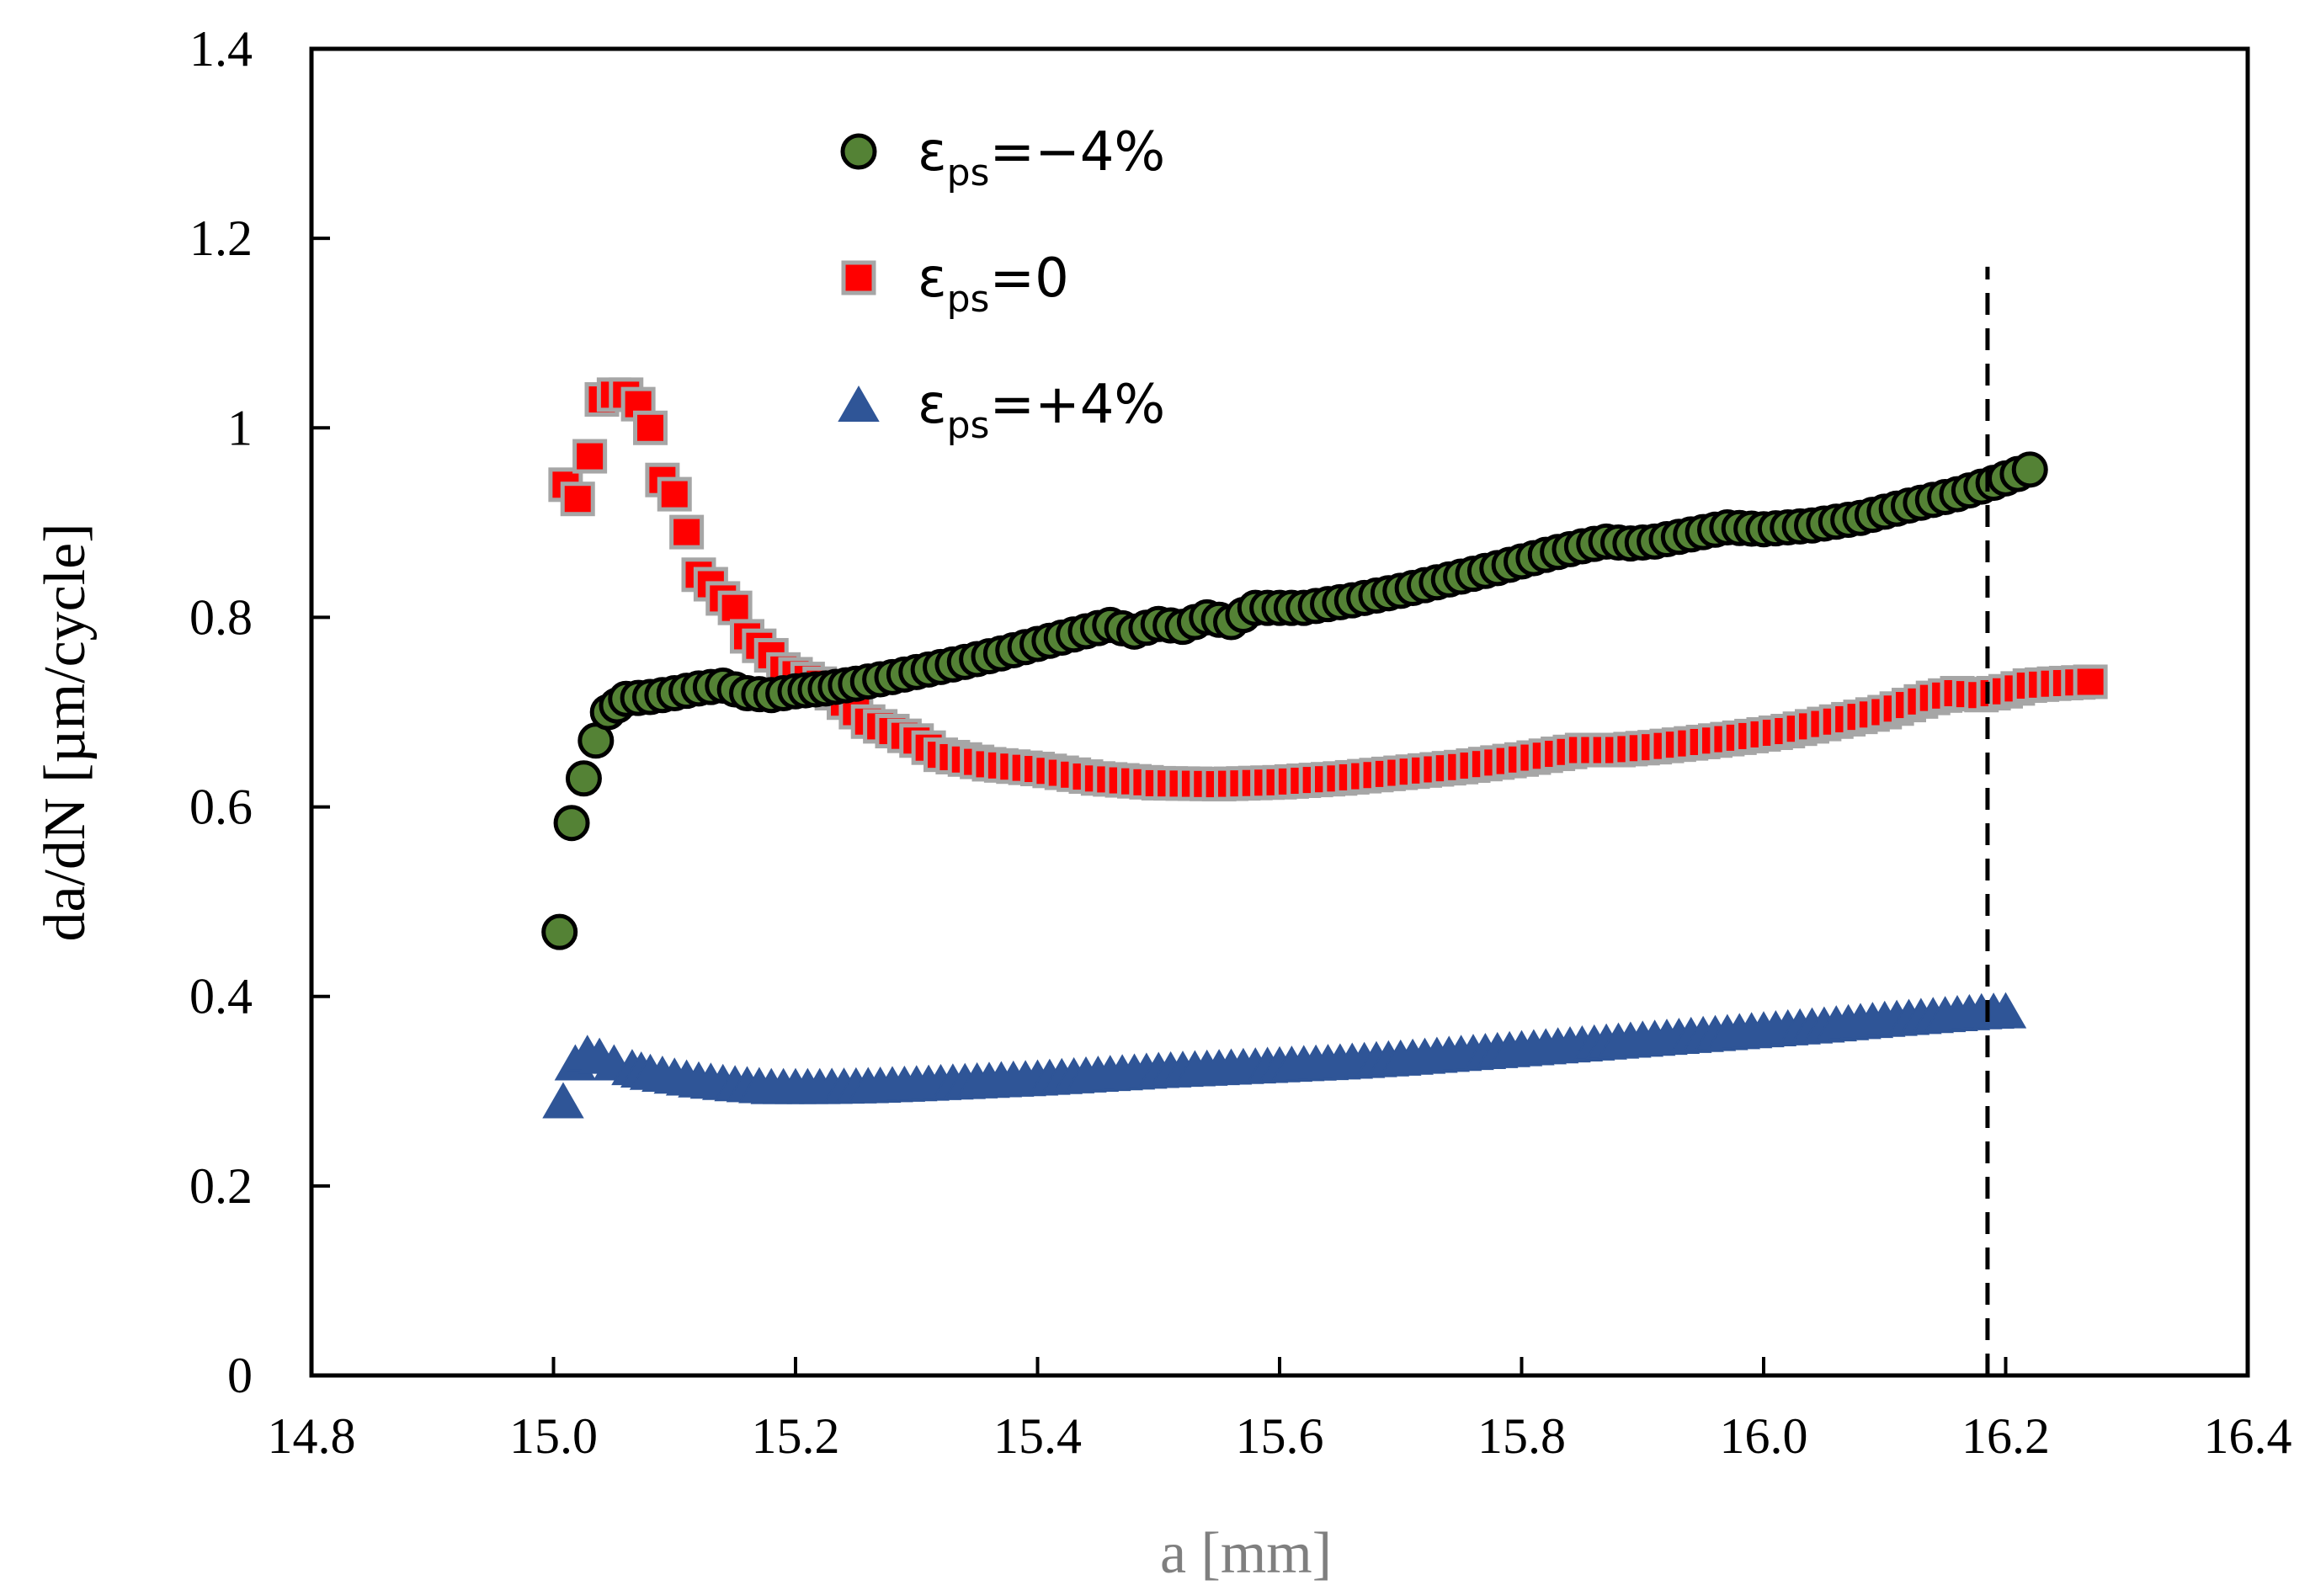 This screenshot has width=2310, height=1596. I want to click on x-tick-label: 16.0, so click(1764, 1436).